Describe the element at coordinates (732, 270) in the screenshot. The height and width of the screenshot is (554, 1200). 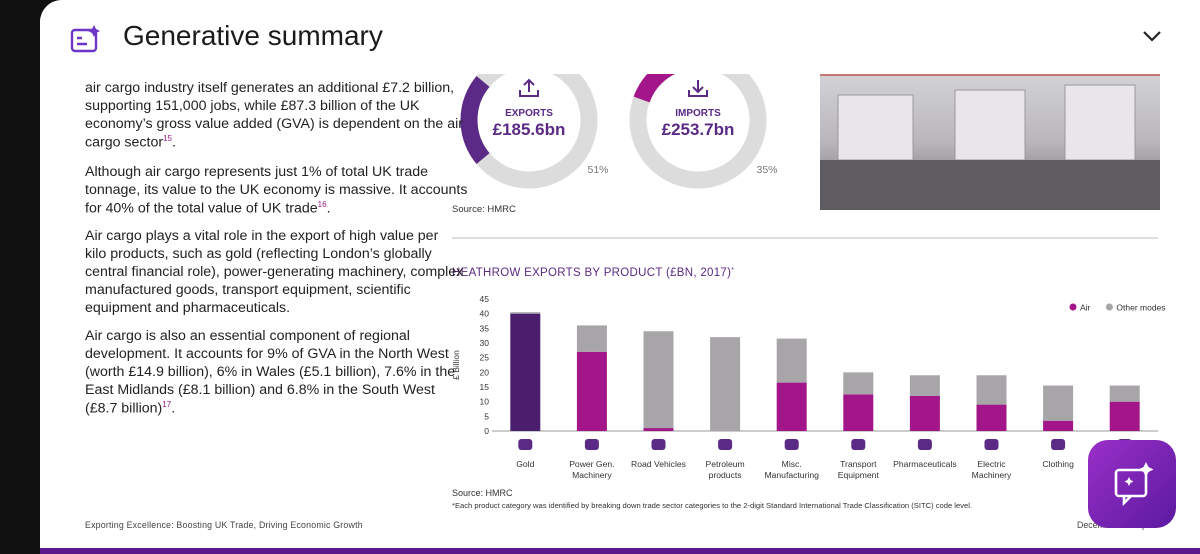
I see `chart-title-note: *` at that location.